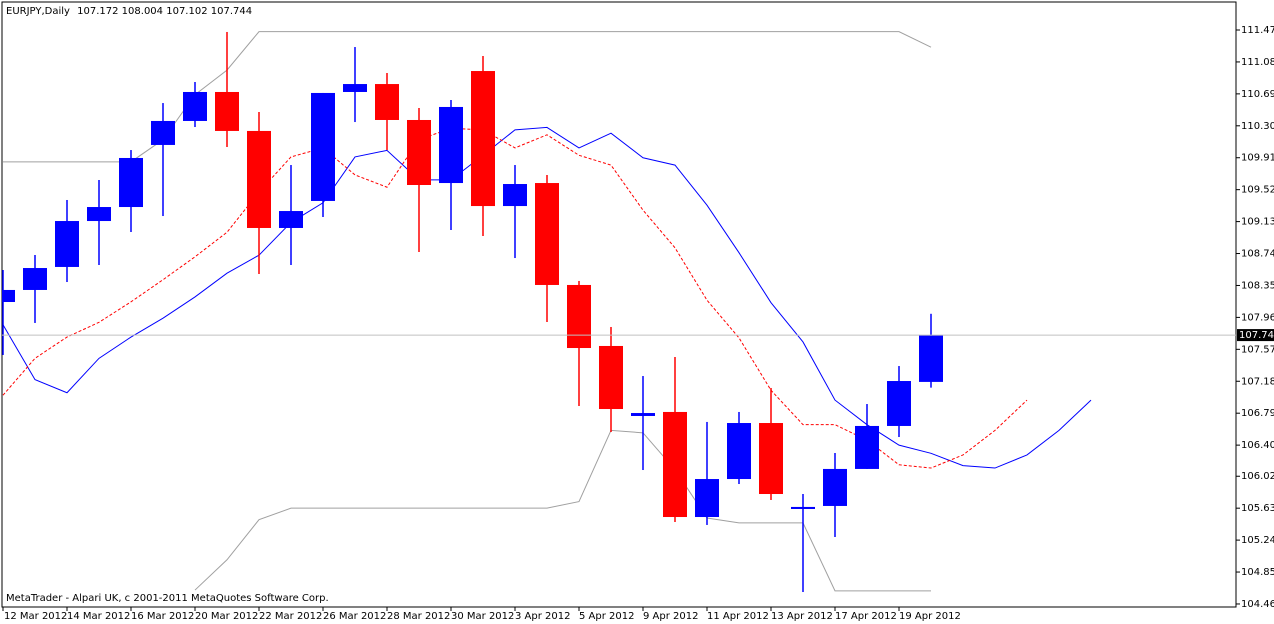 This screenshot has height=624, width=1274. I want to click on y-tick-label: 110.690, so click(1257, 94).